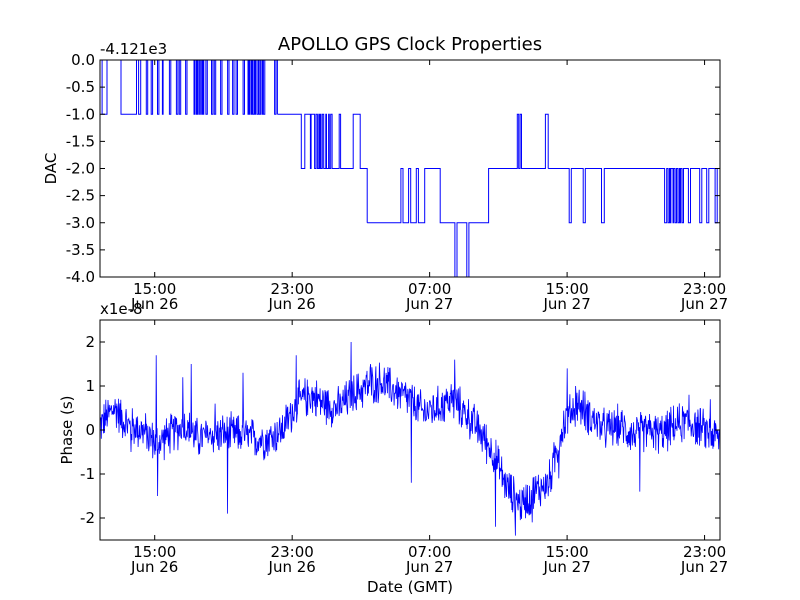 The width and height of the screenshot is (800, 600). I want to click on y-tick-label: -0.5, so click(80, 87).